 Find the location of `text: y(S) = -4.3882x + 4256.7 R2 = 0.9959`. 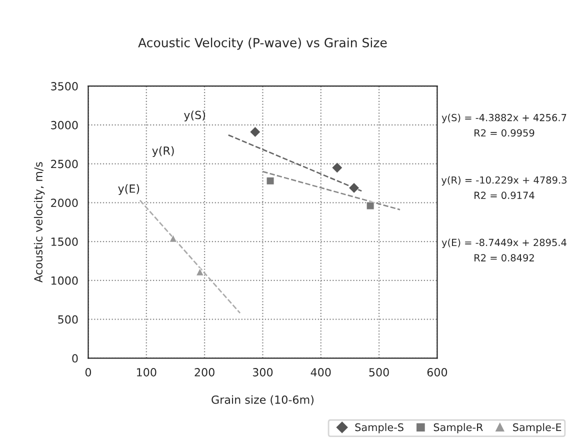

text: y(S) = -4.3882x + 4256.7 R2 = 0.9959 is located at coordinates (504, 125).